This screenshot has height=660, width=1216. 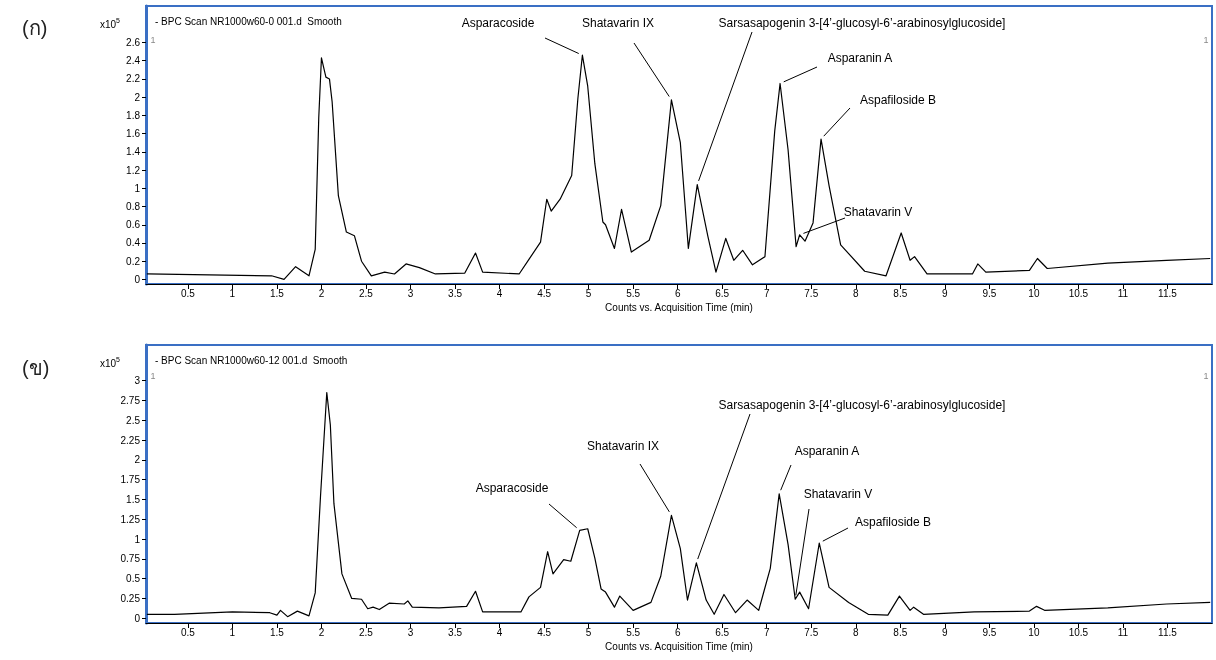 I want to click on y-tick-label: 0.6, so click(x=133, y=225).